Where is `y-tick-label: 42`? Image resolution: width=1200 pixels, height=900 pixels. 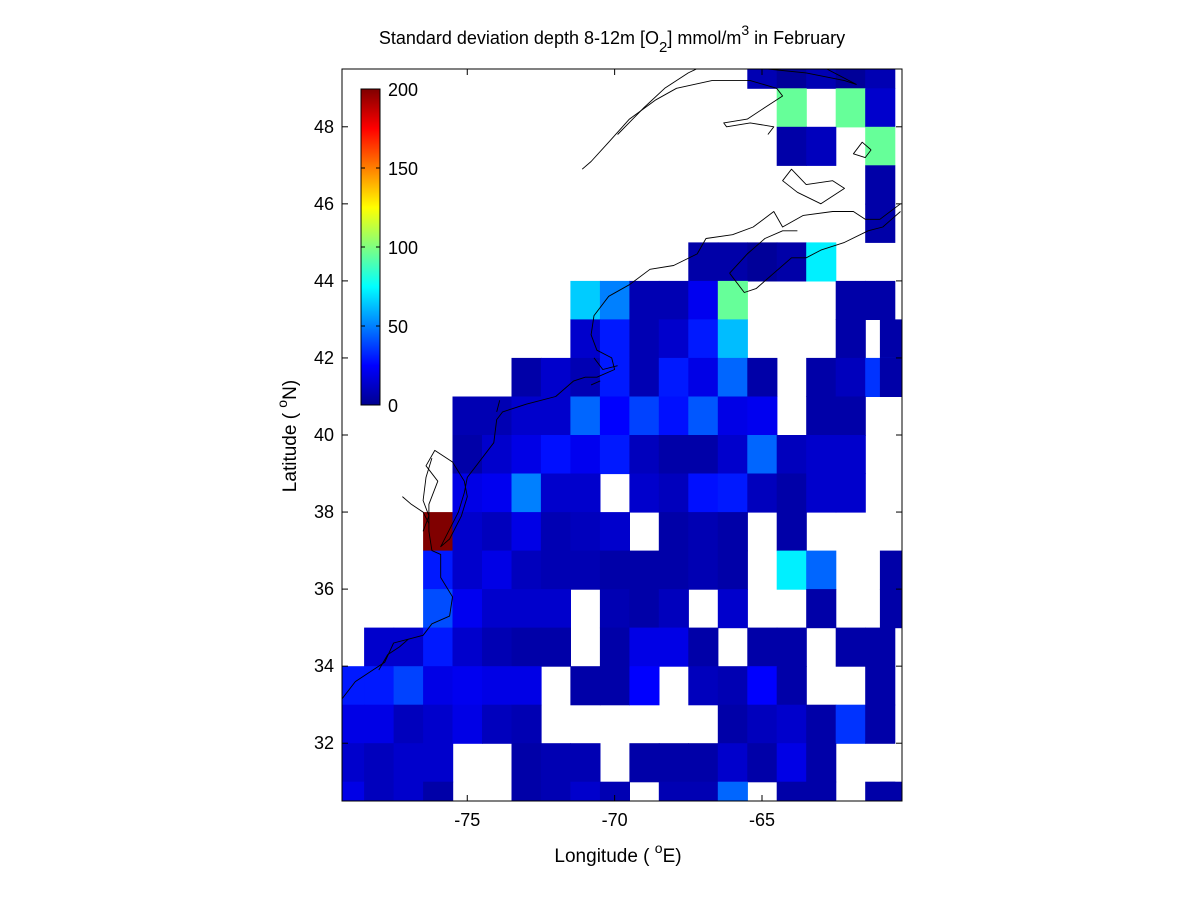
y-tick-label: 42 is located at coordinates (324, 358).